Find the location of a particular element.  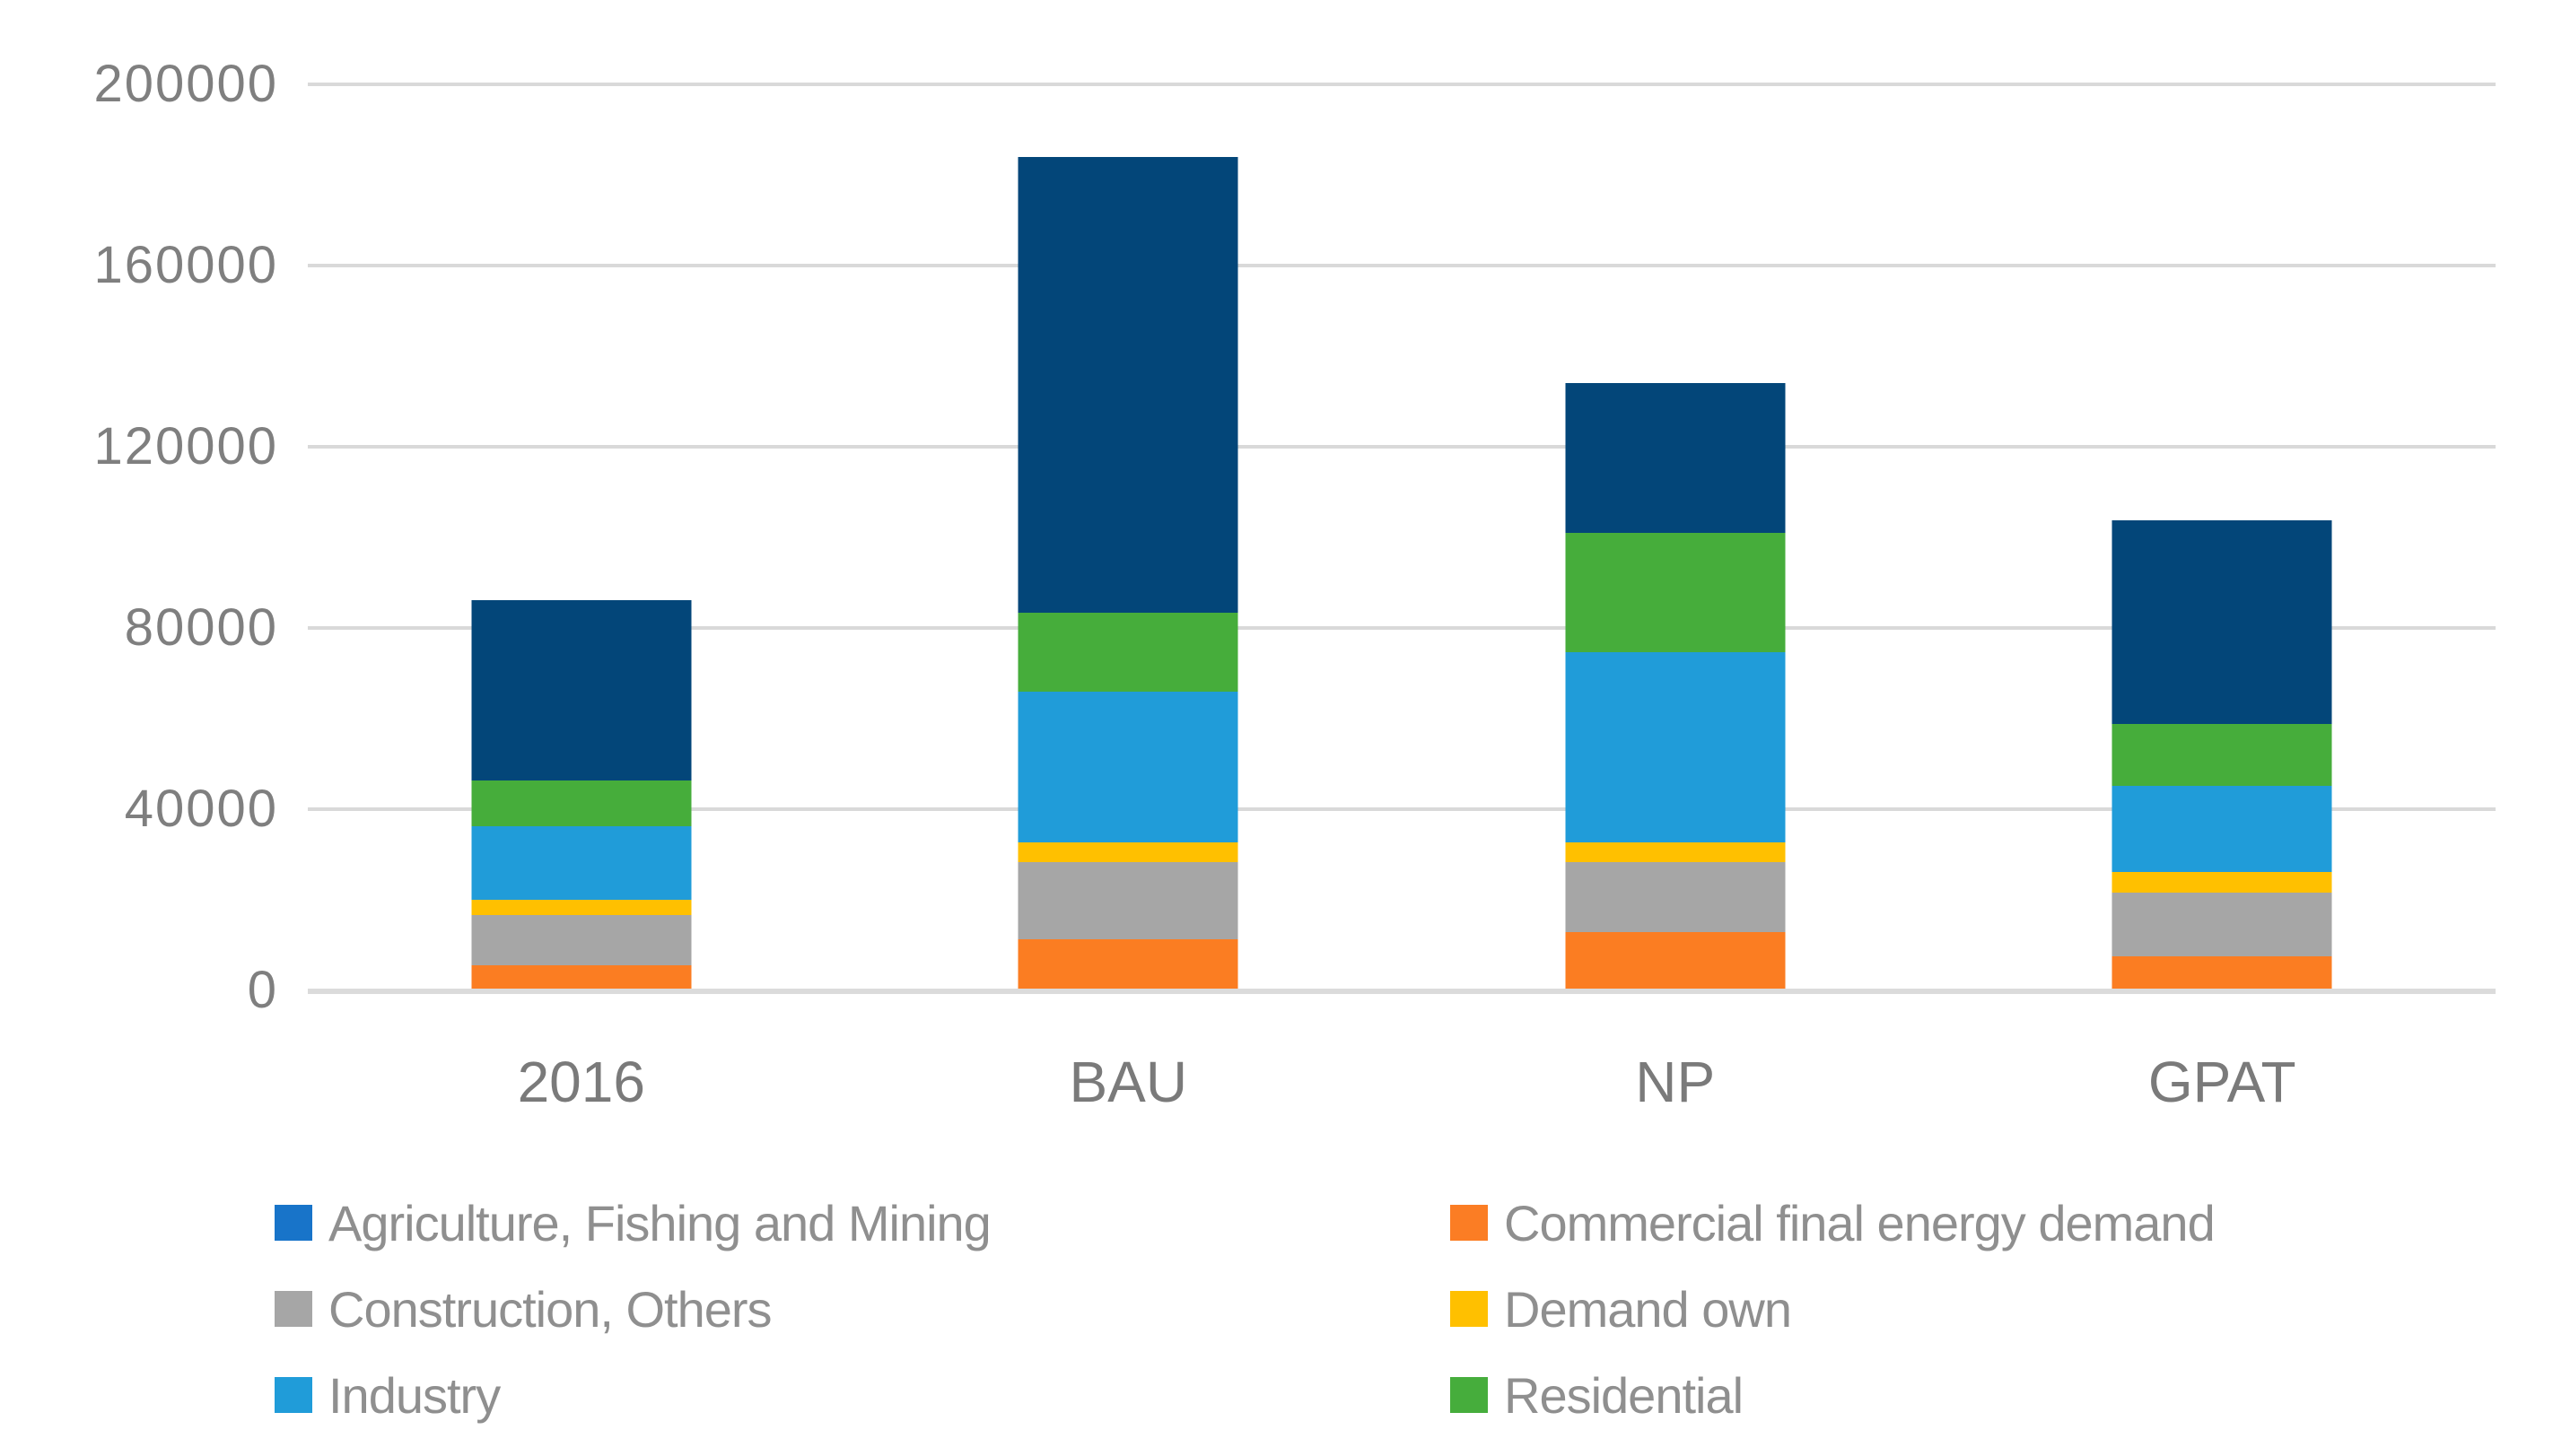

y-tick-label: 40000 is located at coordinates (201, 809).